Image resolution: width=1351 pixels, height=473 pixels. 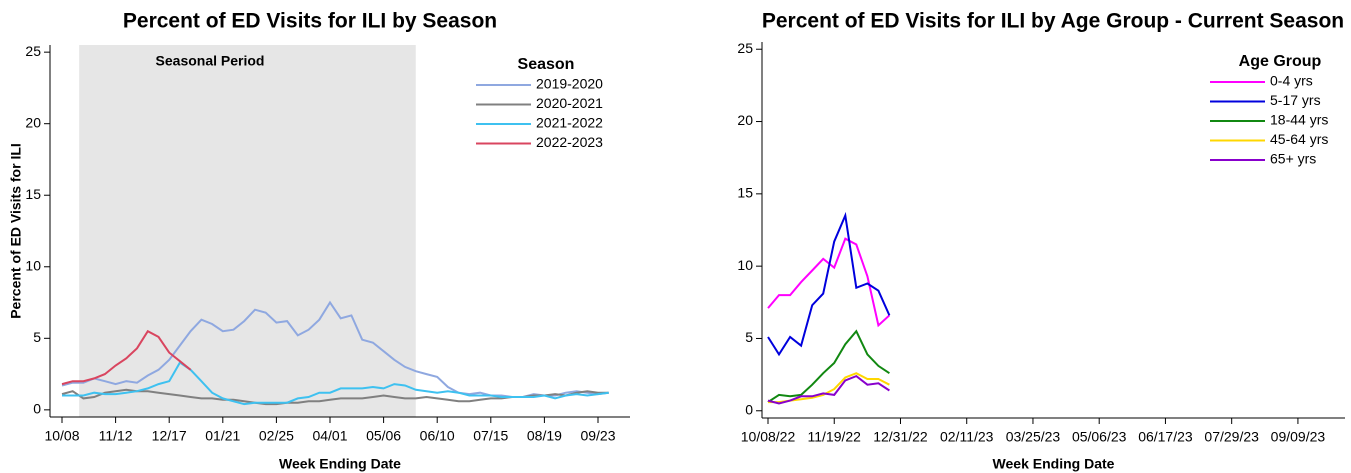 I want to click on legend-label: 45-64 yrs, so click(x=1299, y=139).